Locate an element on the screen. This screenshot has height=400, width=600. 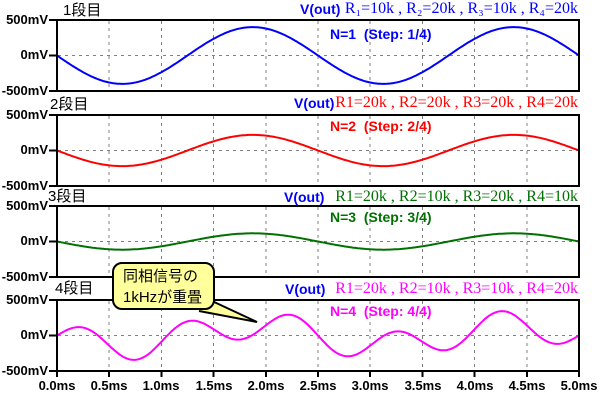
panel-3-title: 3段目 is located at coordinates (67, 196).